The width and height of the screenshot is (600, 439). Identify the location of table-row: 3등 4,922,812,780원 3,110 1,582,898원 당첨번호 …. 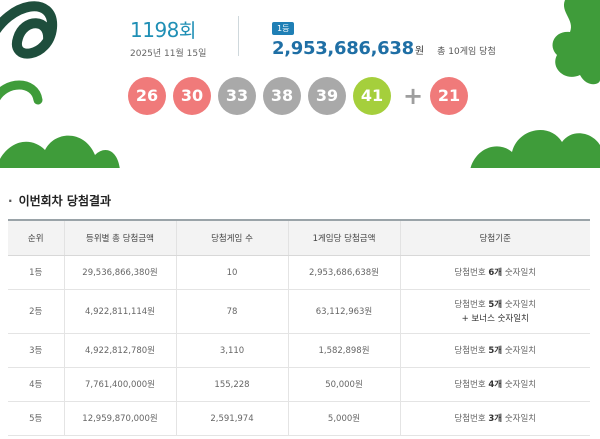
(299, 350).